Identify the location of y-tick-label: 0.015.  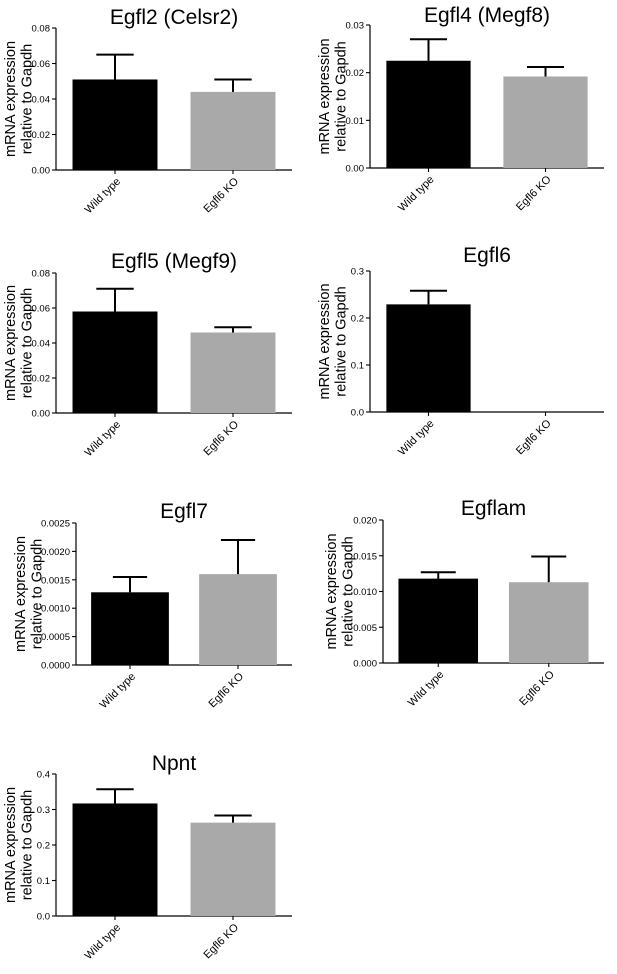
(365, 556).